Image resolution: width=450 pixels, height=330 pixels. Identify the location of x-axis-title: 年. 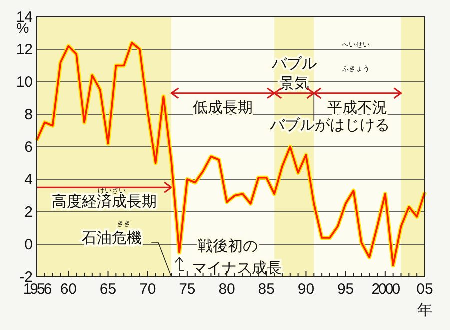
(425, 310).